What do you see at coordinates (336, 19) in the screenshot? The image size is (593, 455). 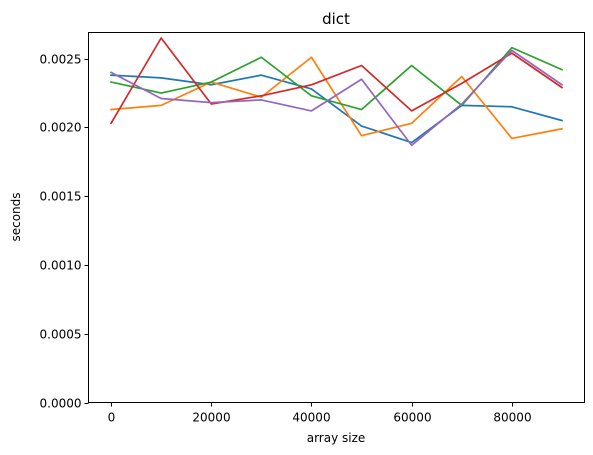 I see `chart-title: dict` at bounding box center [336, 19].